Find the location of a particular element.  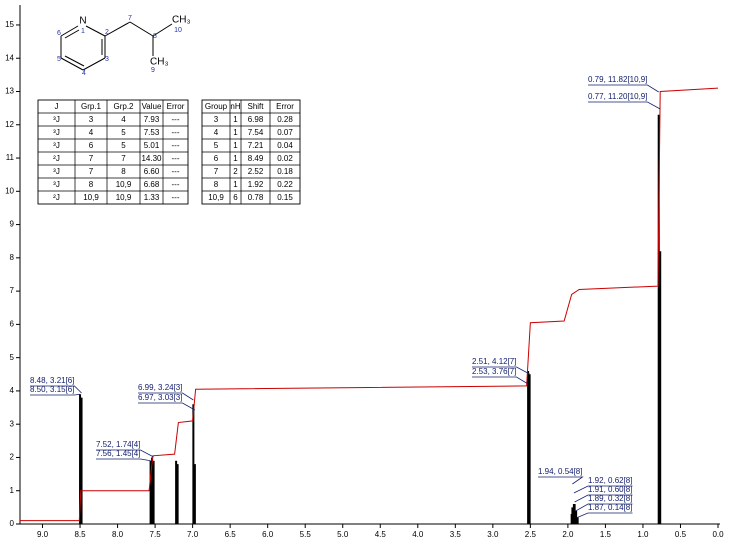

x-tick-label: 8.0 is located at coordinates (118, 534).